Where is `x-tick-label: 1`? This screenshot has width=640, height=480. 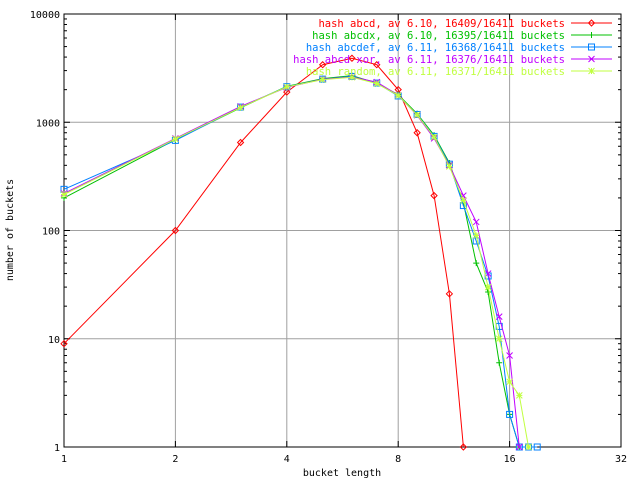 x-tick-label: 1 is located at coordinates (64, 459).